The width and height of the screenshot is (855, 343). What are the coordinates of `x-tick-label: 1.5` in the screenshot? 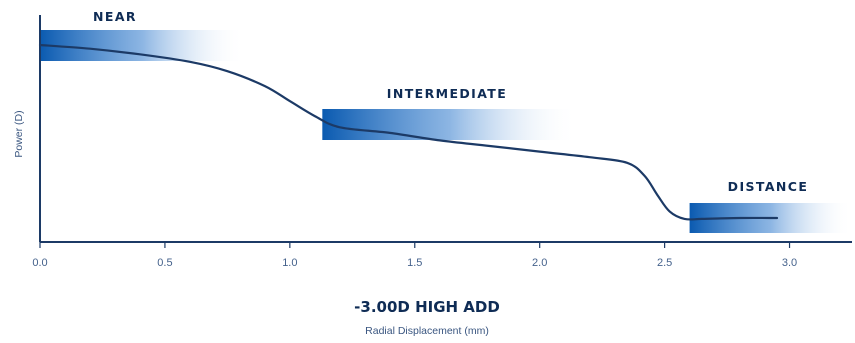 It's located at (414, 263).